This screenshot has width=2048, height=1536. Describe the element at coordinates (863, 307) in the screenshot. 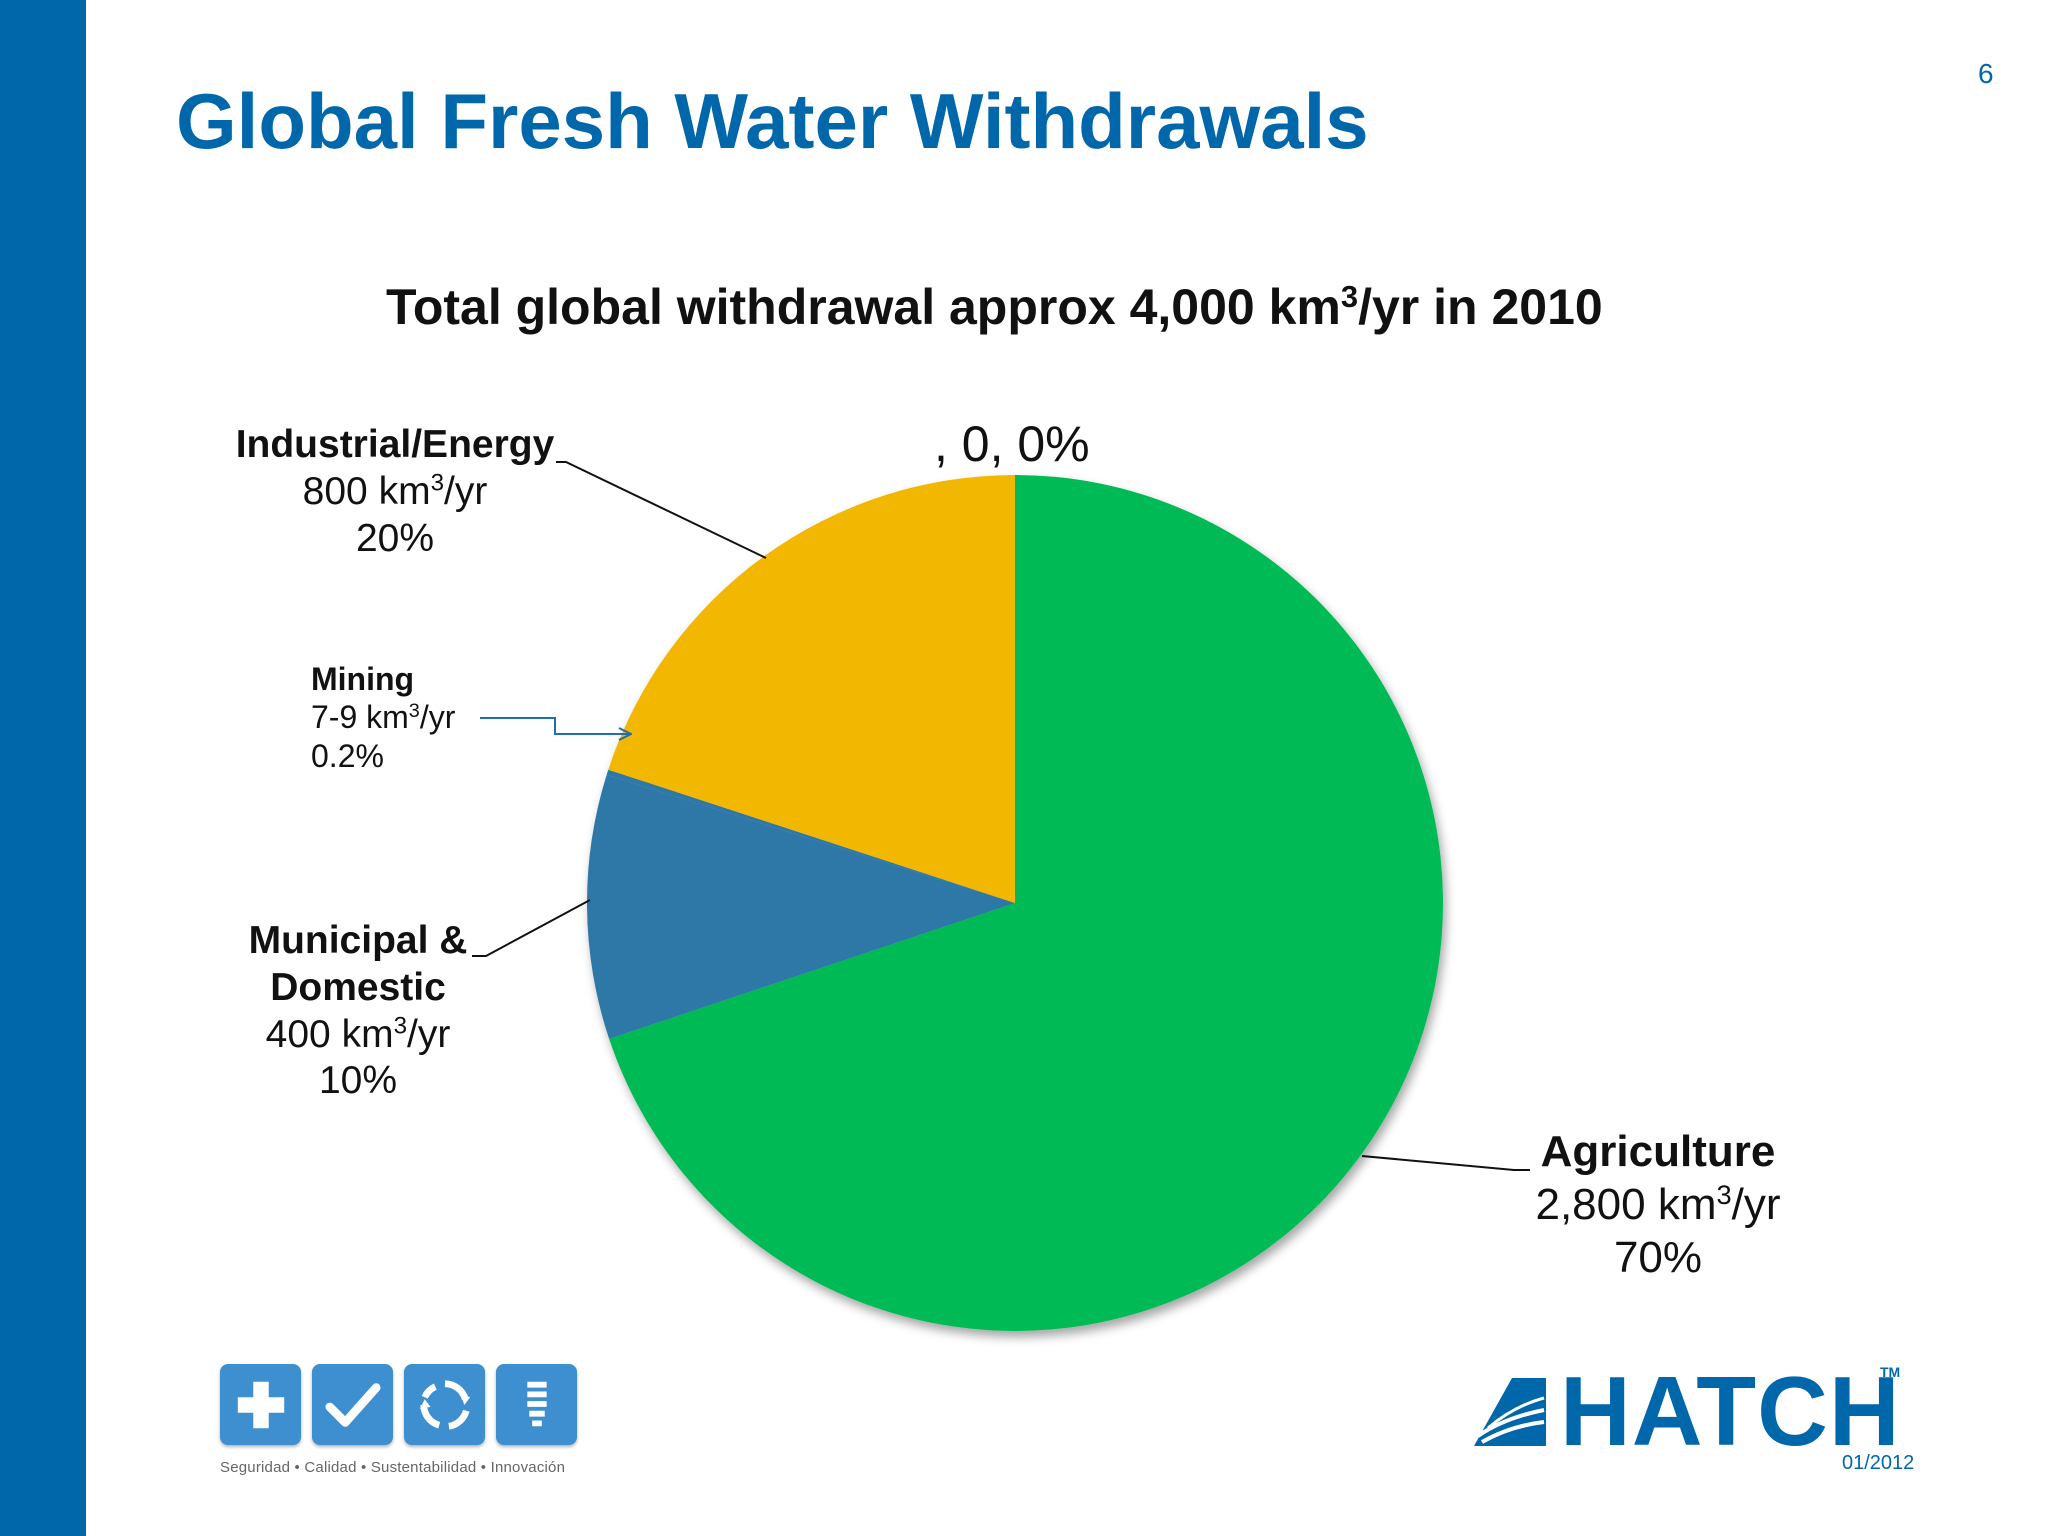

I see `chart-title-pre: Total global withdrawal approx 4,000 km` at that location.